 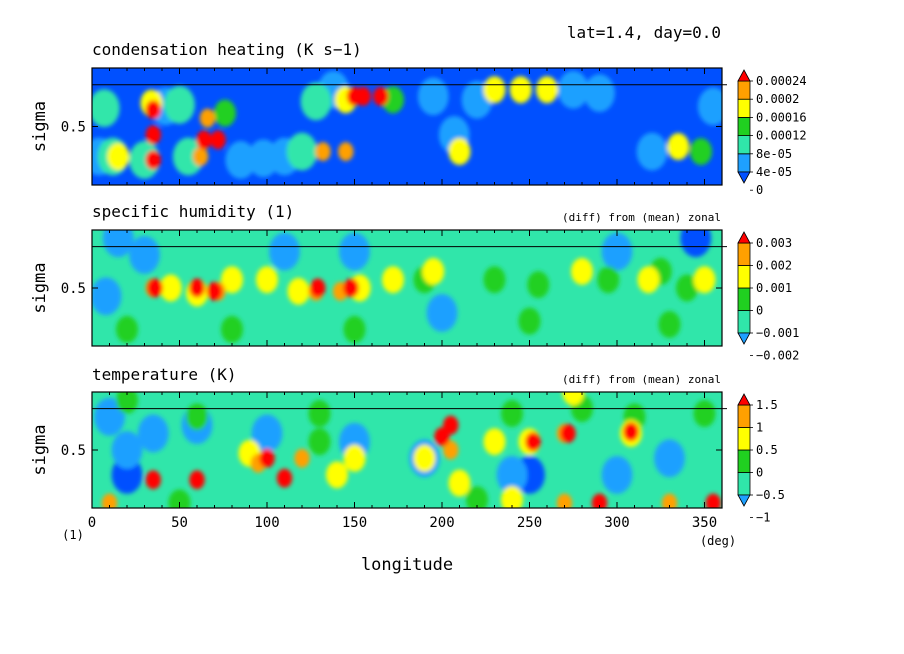 What do you see at coordinates (354, 523) in the screenshot?
I see `x-tick-label: 150` at bounding box center [354, 523].